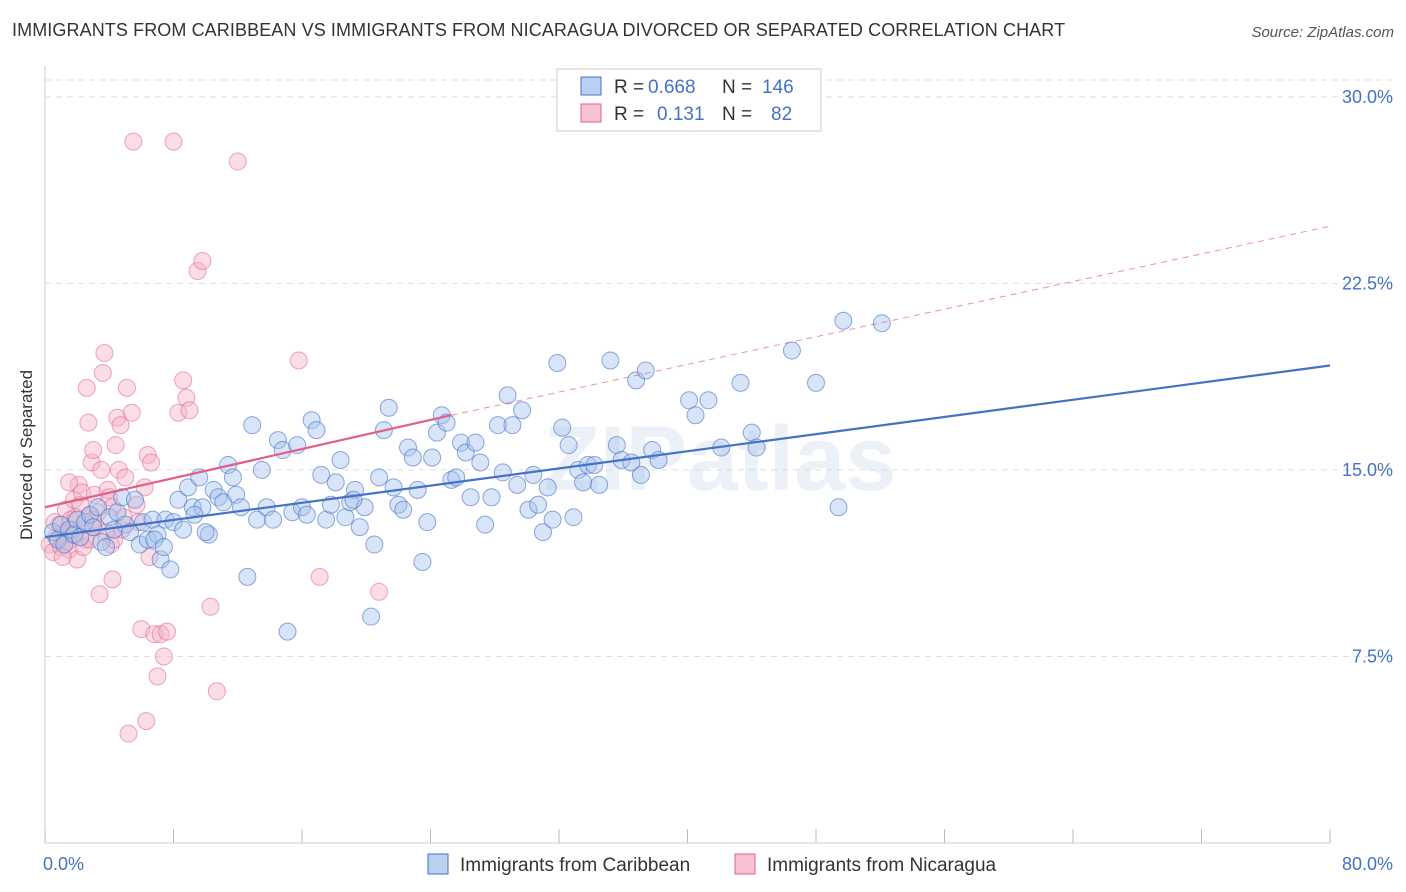  I want to click on legend-n-label-1: N =, so click(737, 87).